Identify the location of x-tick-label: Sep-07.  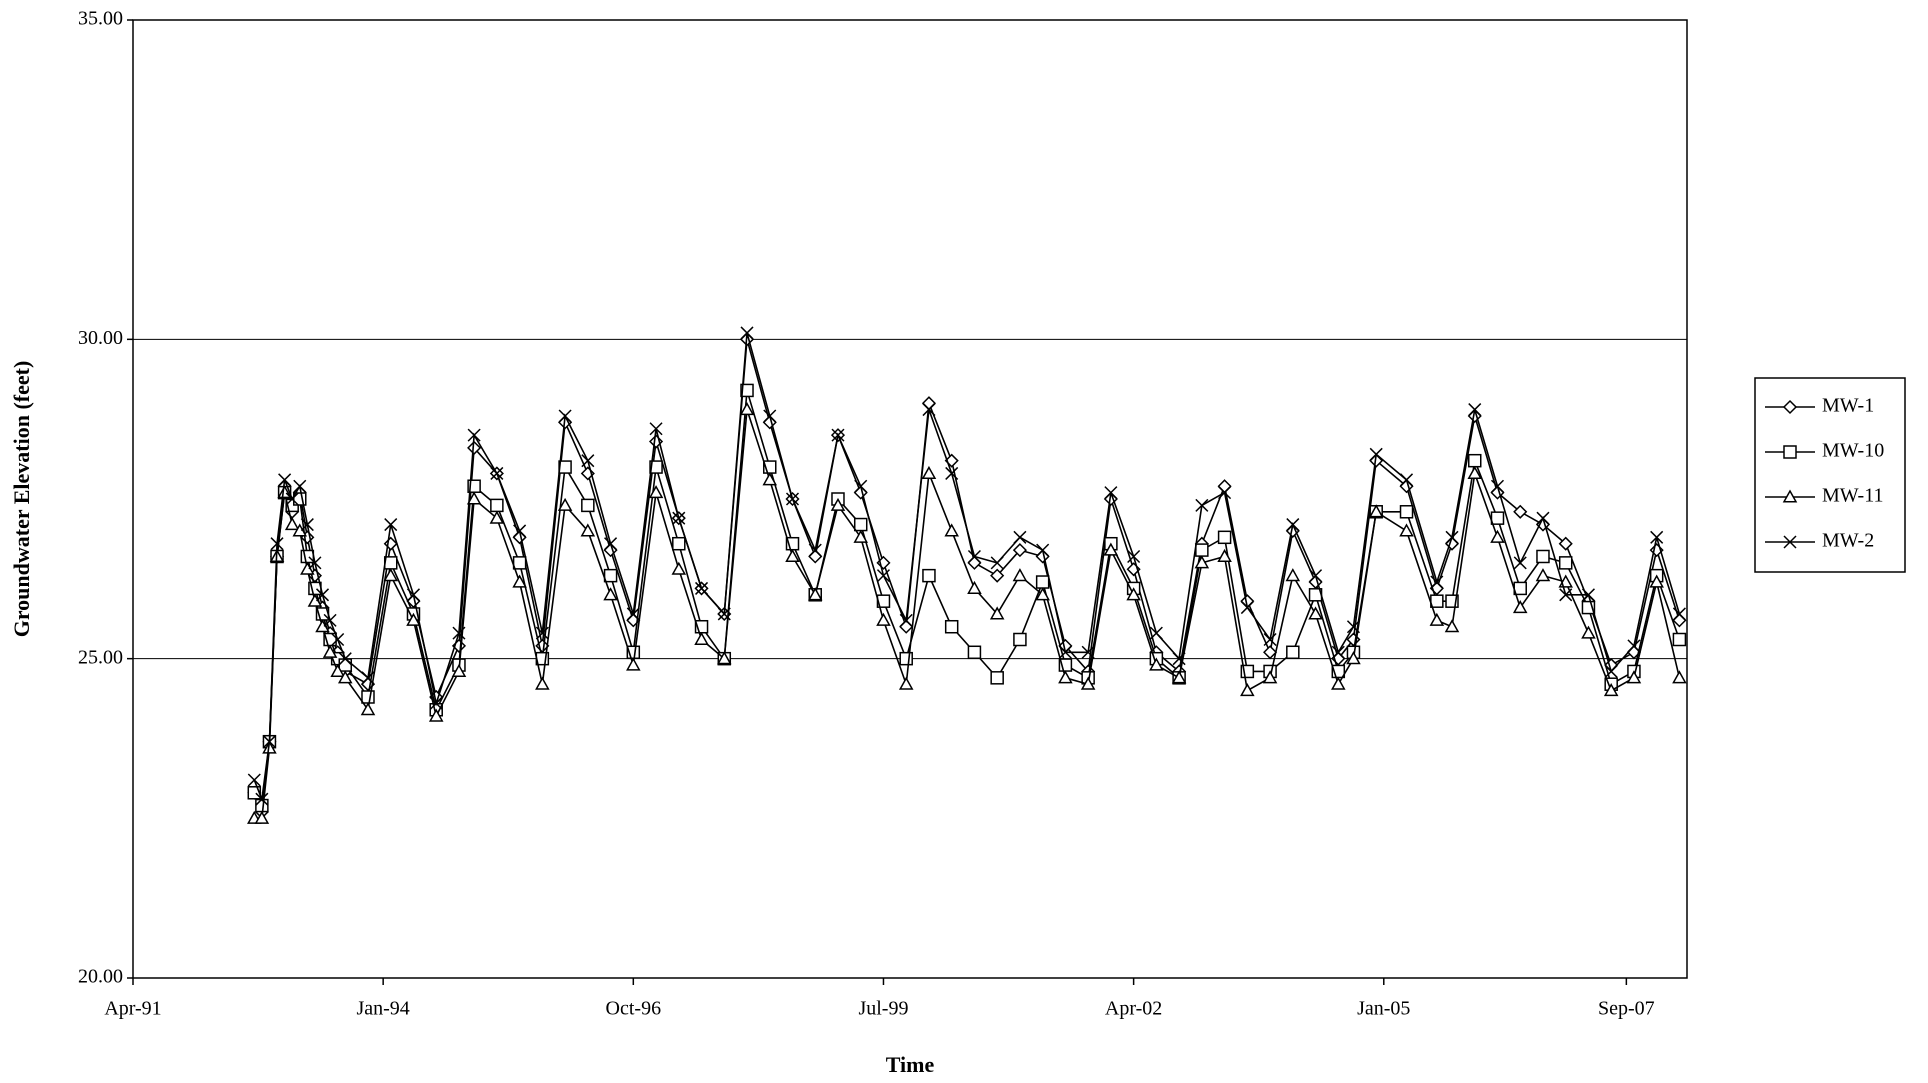
(1626, 1009).